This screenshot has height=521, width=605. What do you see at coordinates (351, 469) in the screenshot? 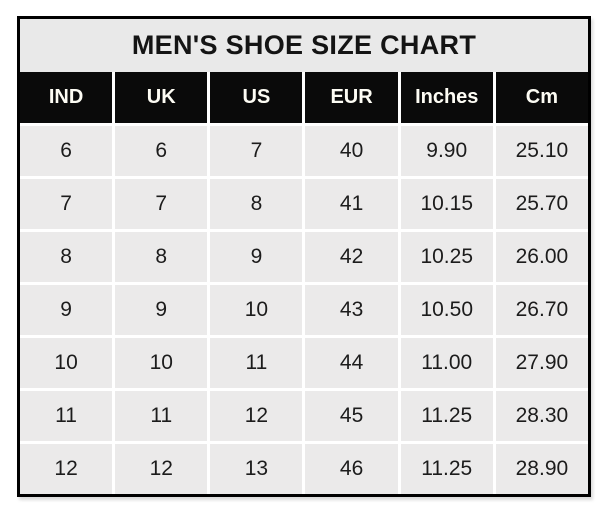
I see `table-cell: 46` at bounding box center [351, 469].